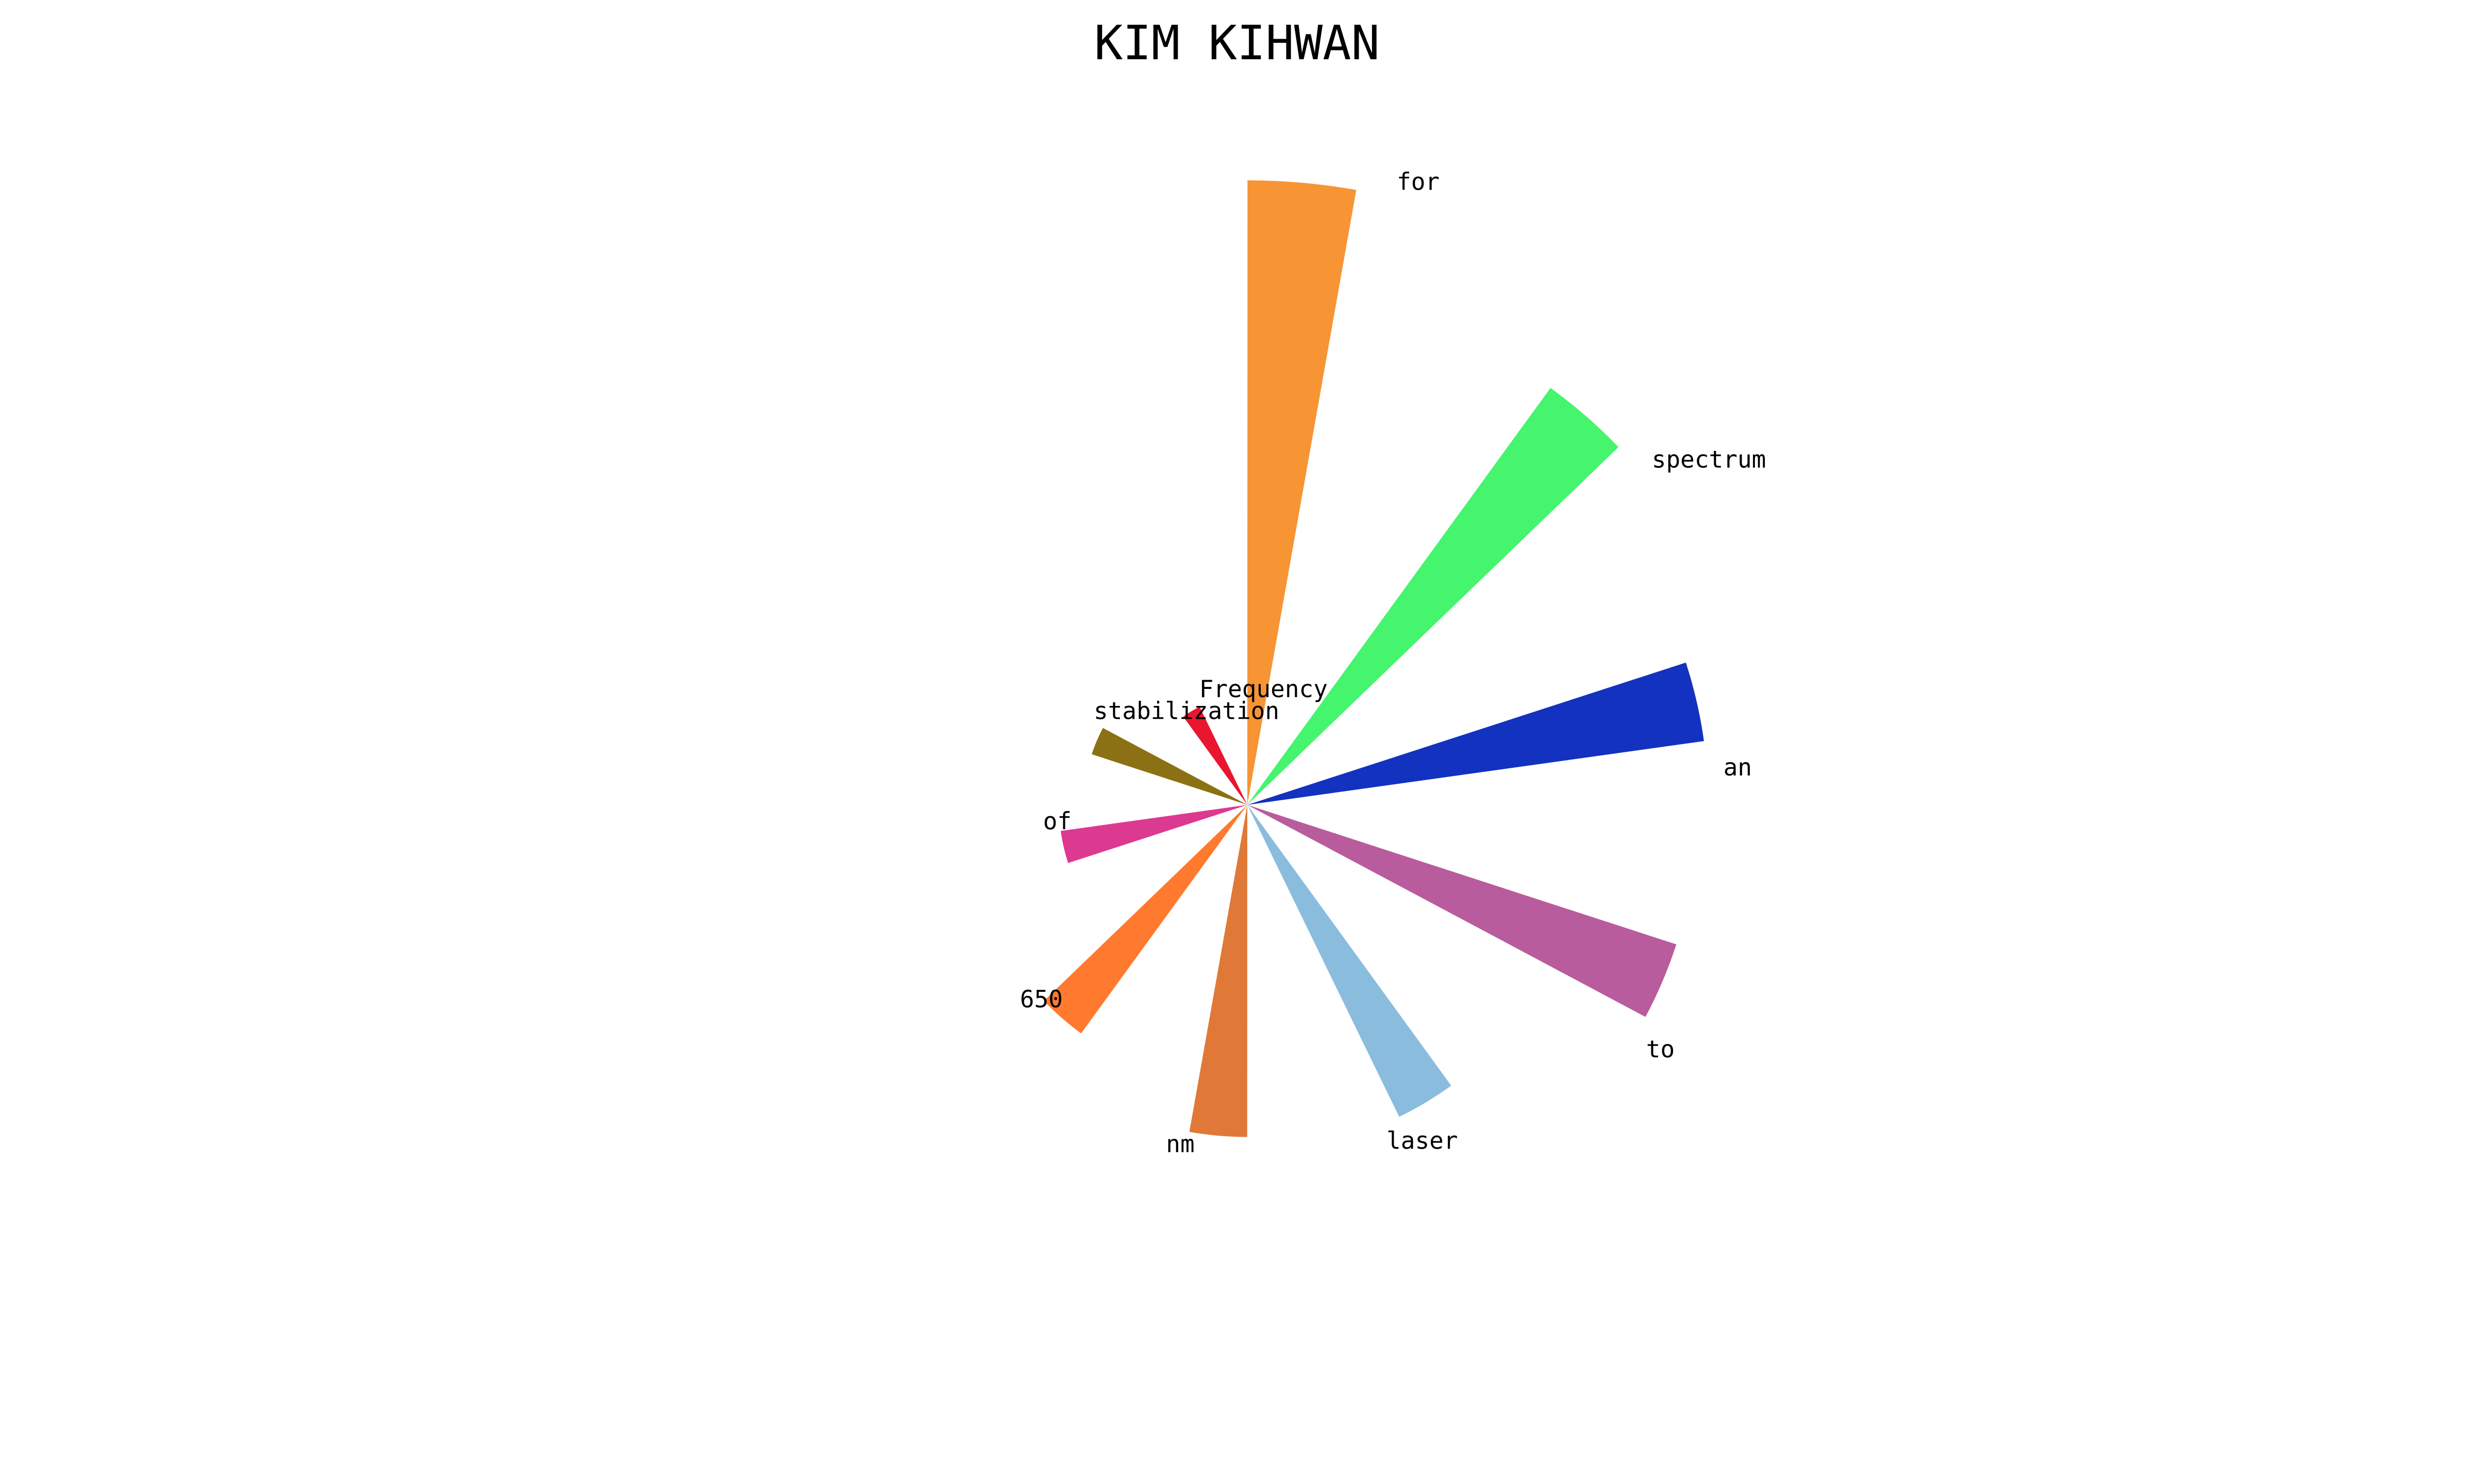 The image size is (2474, 1484). Describe the element at coordinates (1422, 1141) in the screenshot. I see `rose-label-laser: laser` at that location.